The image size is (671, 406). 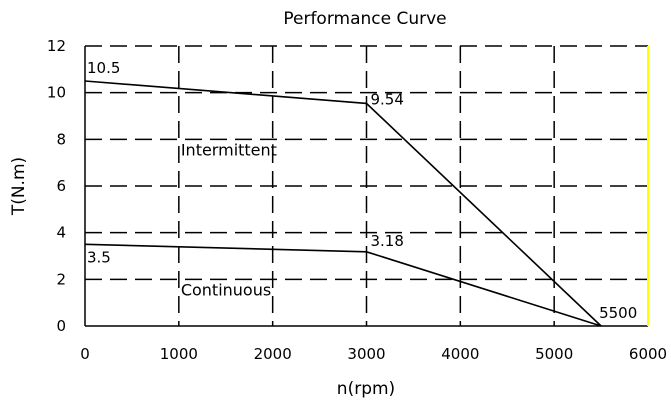 What do you see at coordinates (554, 354) in the screenshot?
I see `x-tick-label-5000: 5000` at bounding box center [554, 354].